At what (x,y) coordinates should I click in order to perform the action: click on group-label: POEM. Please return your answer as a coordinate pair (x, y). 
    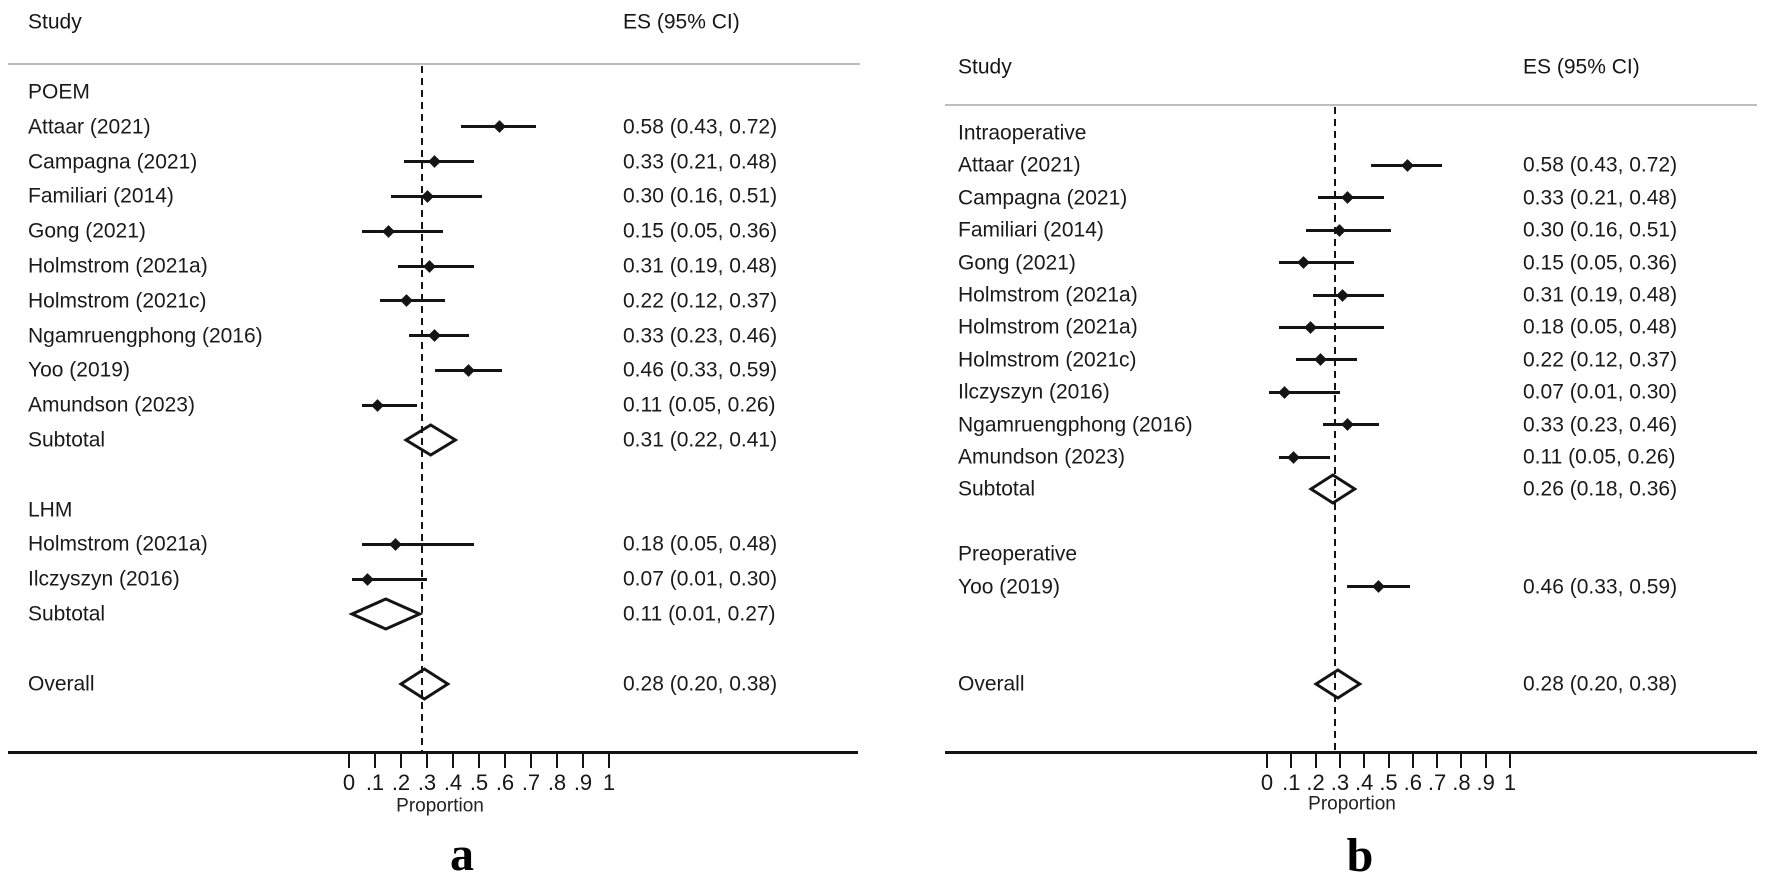
    Looking at the image, I should click on (59, 92).